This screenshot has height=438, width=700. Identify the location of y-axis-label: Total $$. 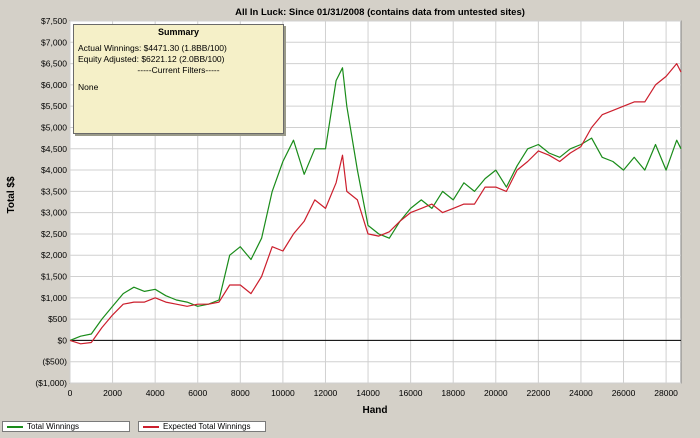
(11, 194).